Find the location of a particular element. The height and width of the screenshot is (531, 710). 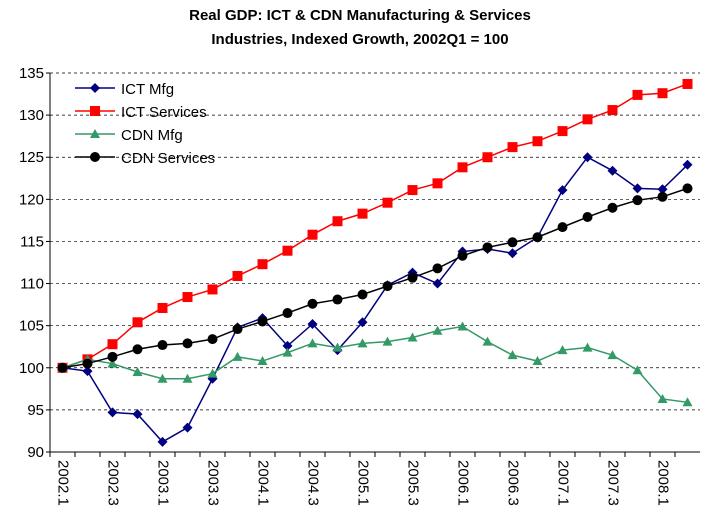

x-tick-label: 2007.1 is located at coordinates (563, 483).